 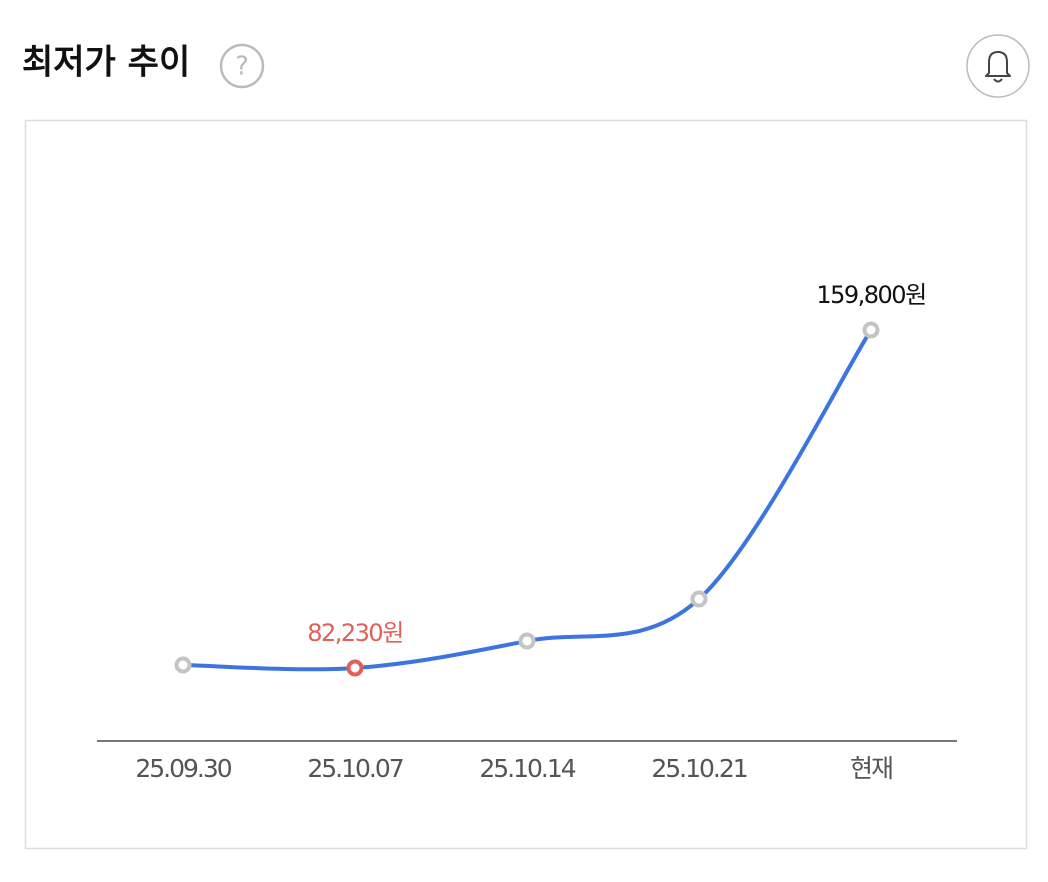 I want to click on alert-circle, so click(x=998, y=66).